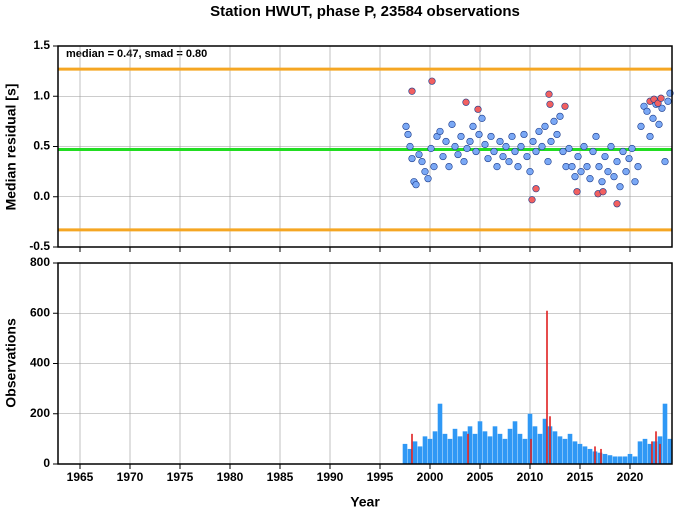  Describe the element at coordinates (46, 463) in the screenshot. I see `y-tick-label: 0` at that location.